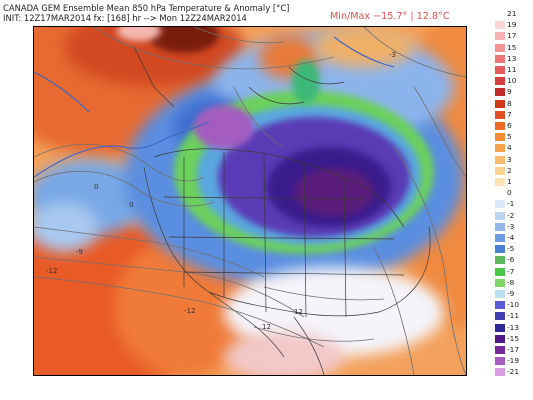 Image resolution: width=533 pixels, height=400 pixels. I want to click on color-scale-label: -21, so click(513, 372).